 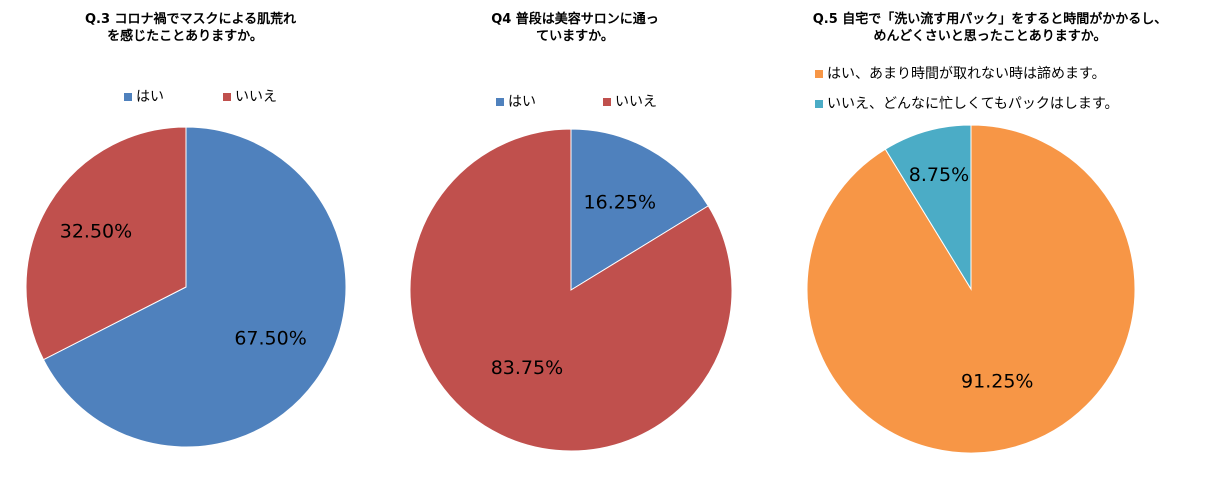 I want to click on chart-3-legend-item-yes: はい、あまり時間が取れない時は諦めます。, so click(x=960, y=74).